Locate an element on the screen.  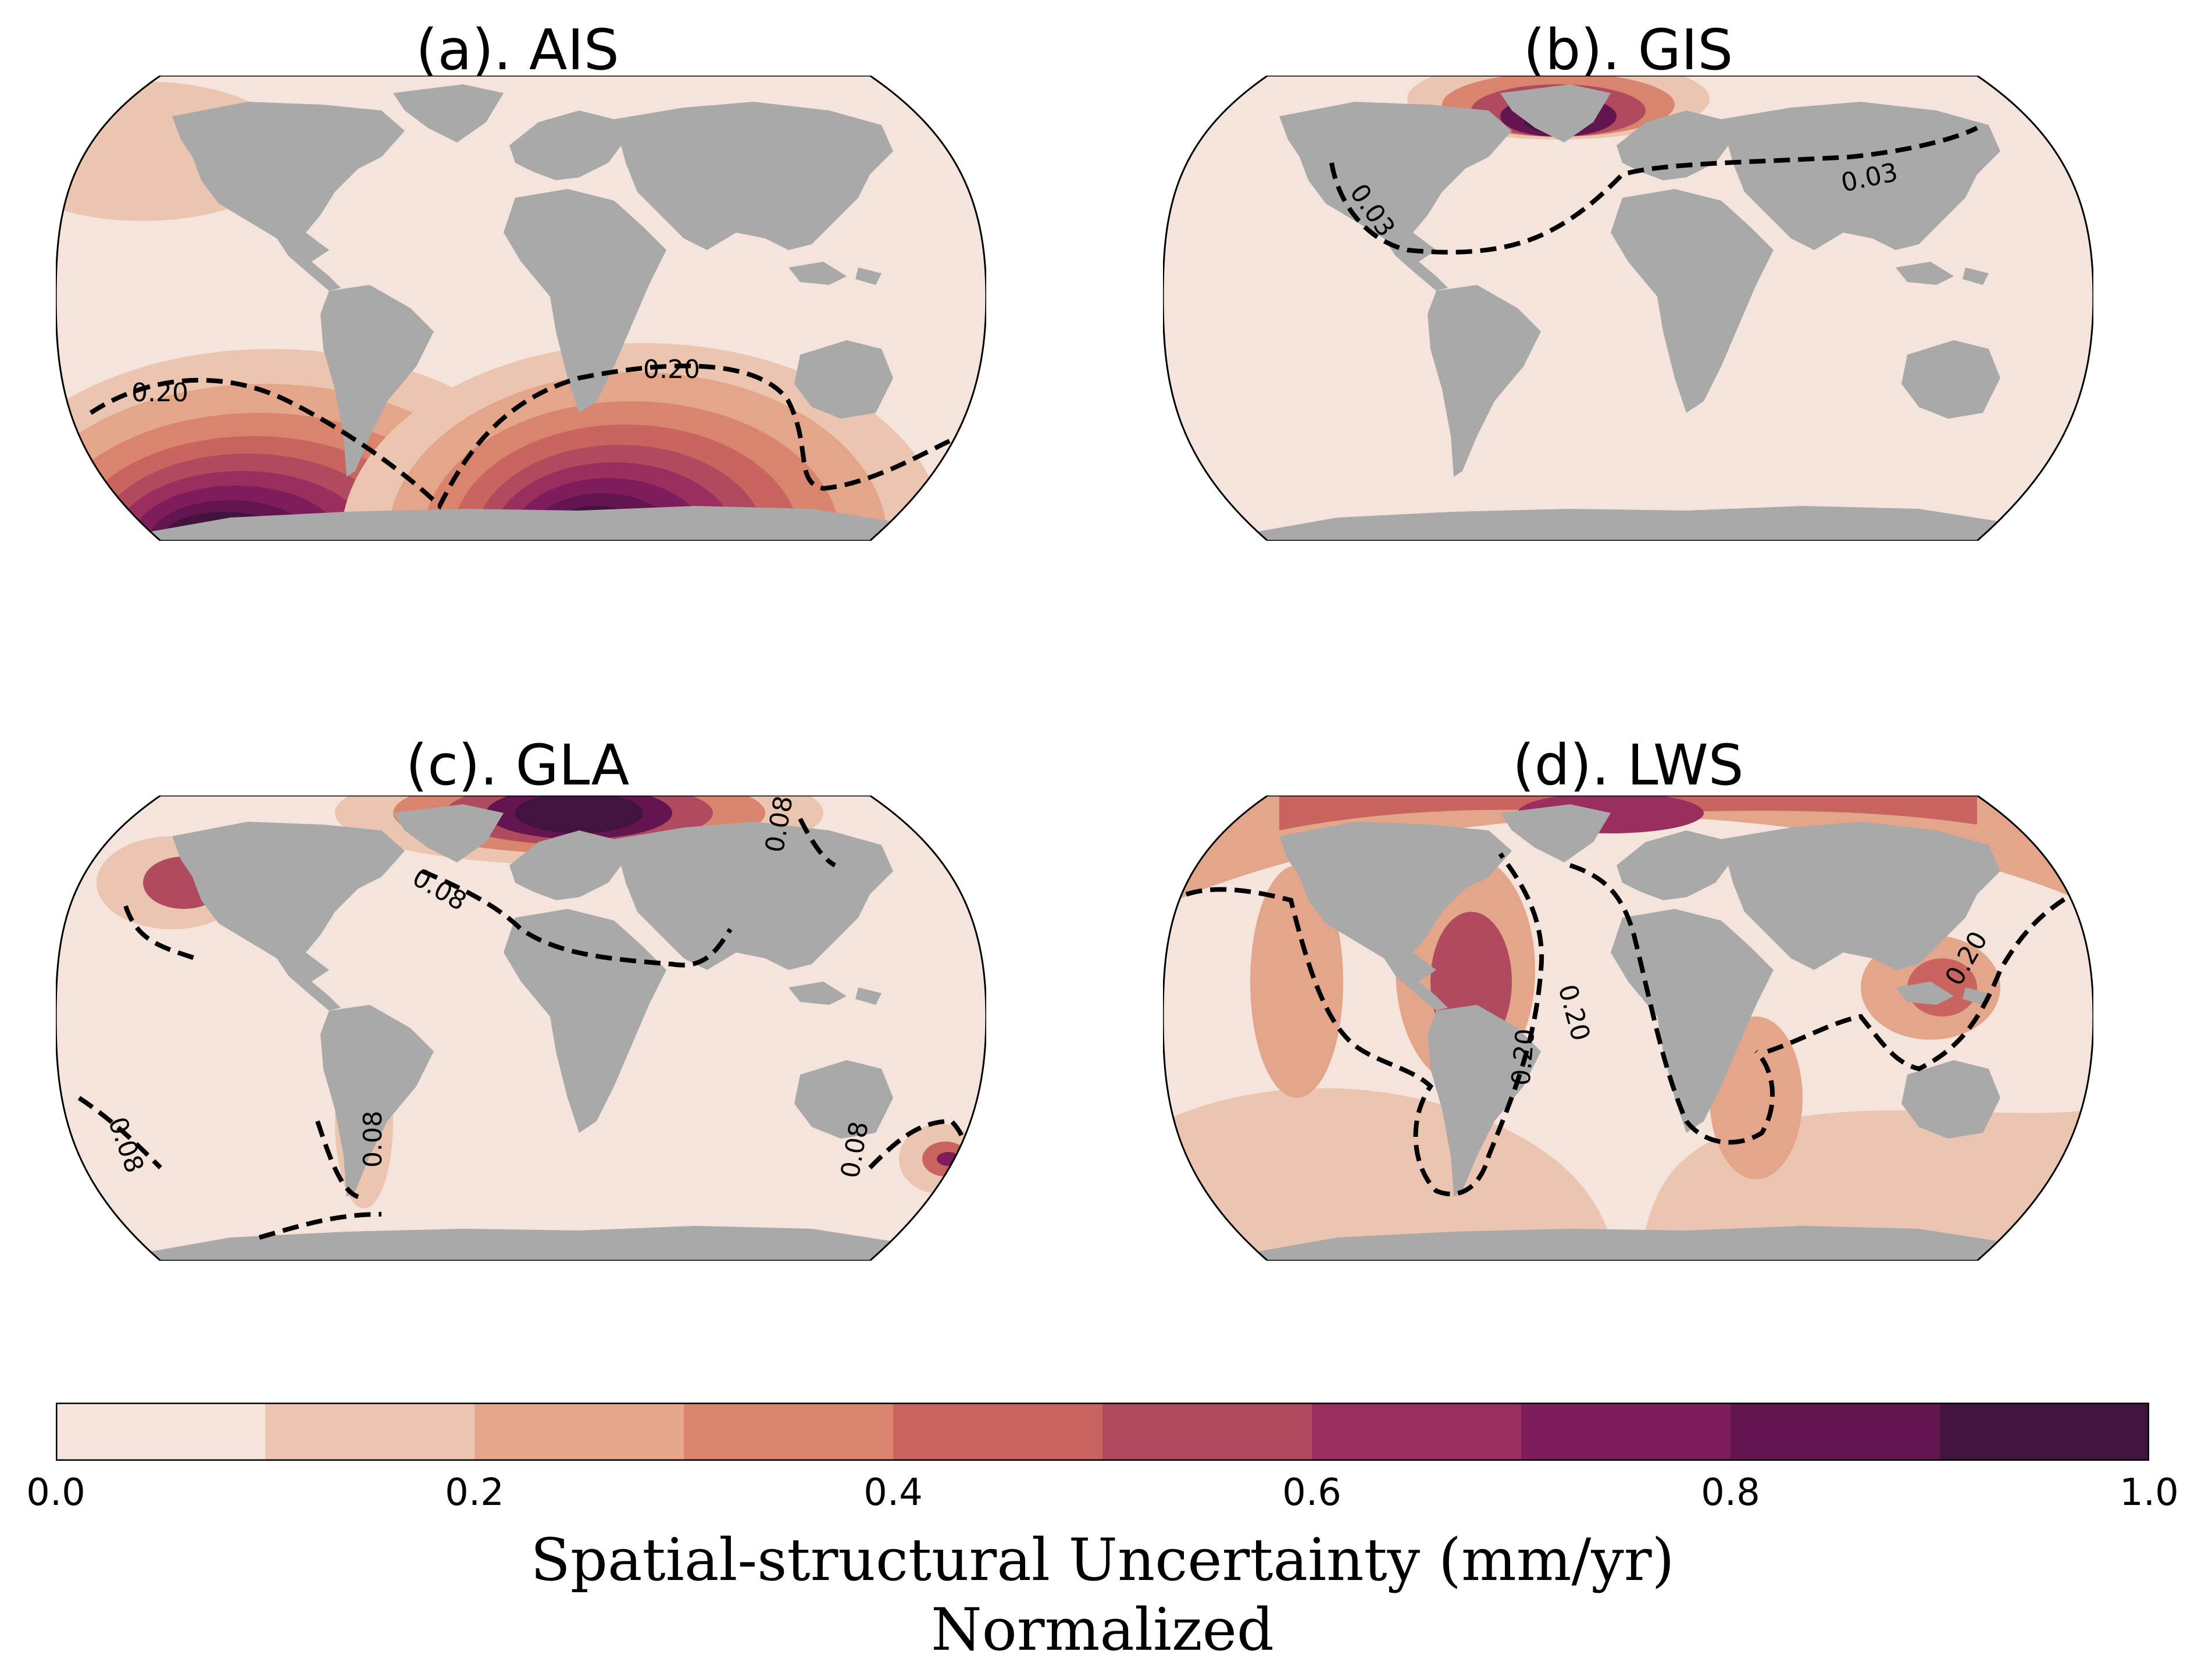
map-panel-b: 0.03 0.03 is located at coordinates (1628, 309).